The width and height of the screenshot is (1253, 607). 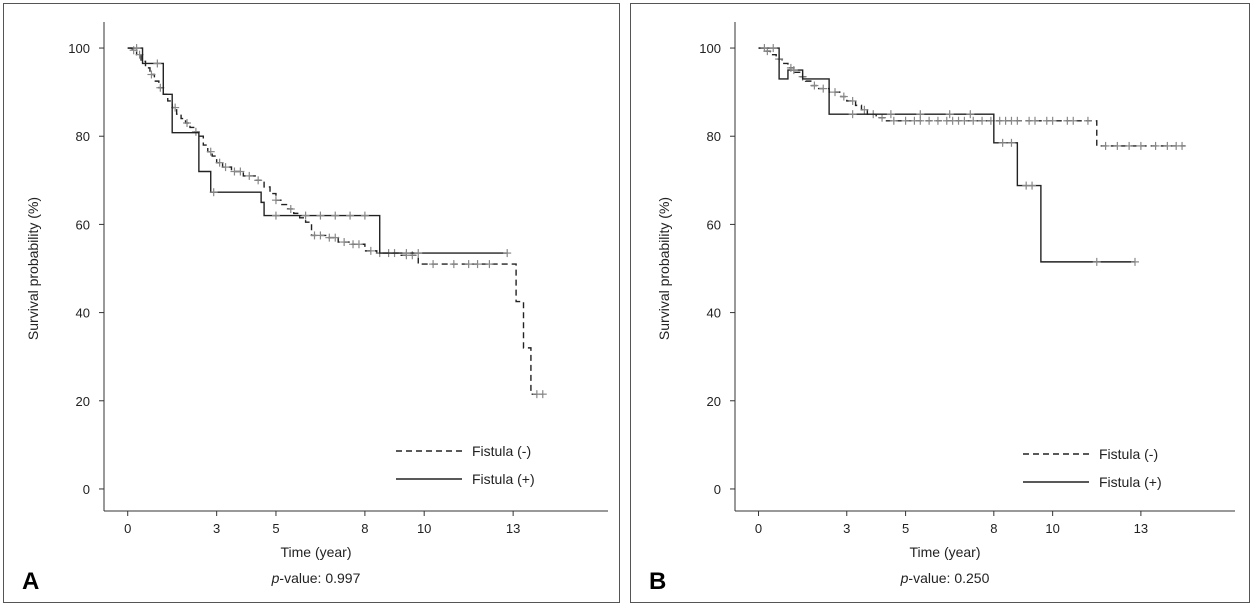 I want to click on p-value-text: p-value: 0.997, so click(x=316, y=578).